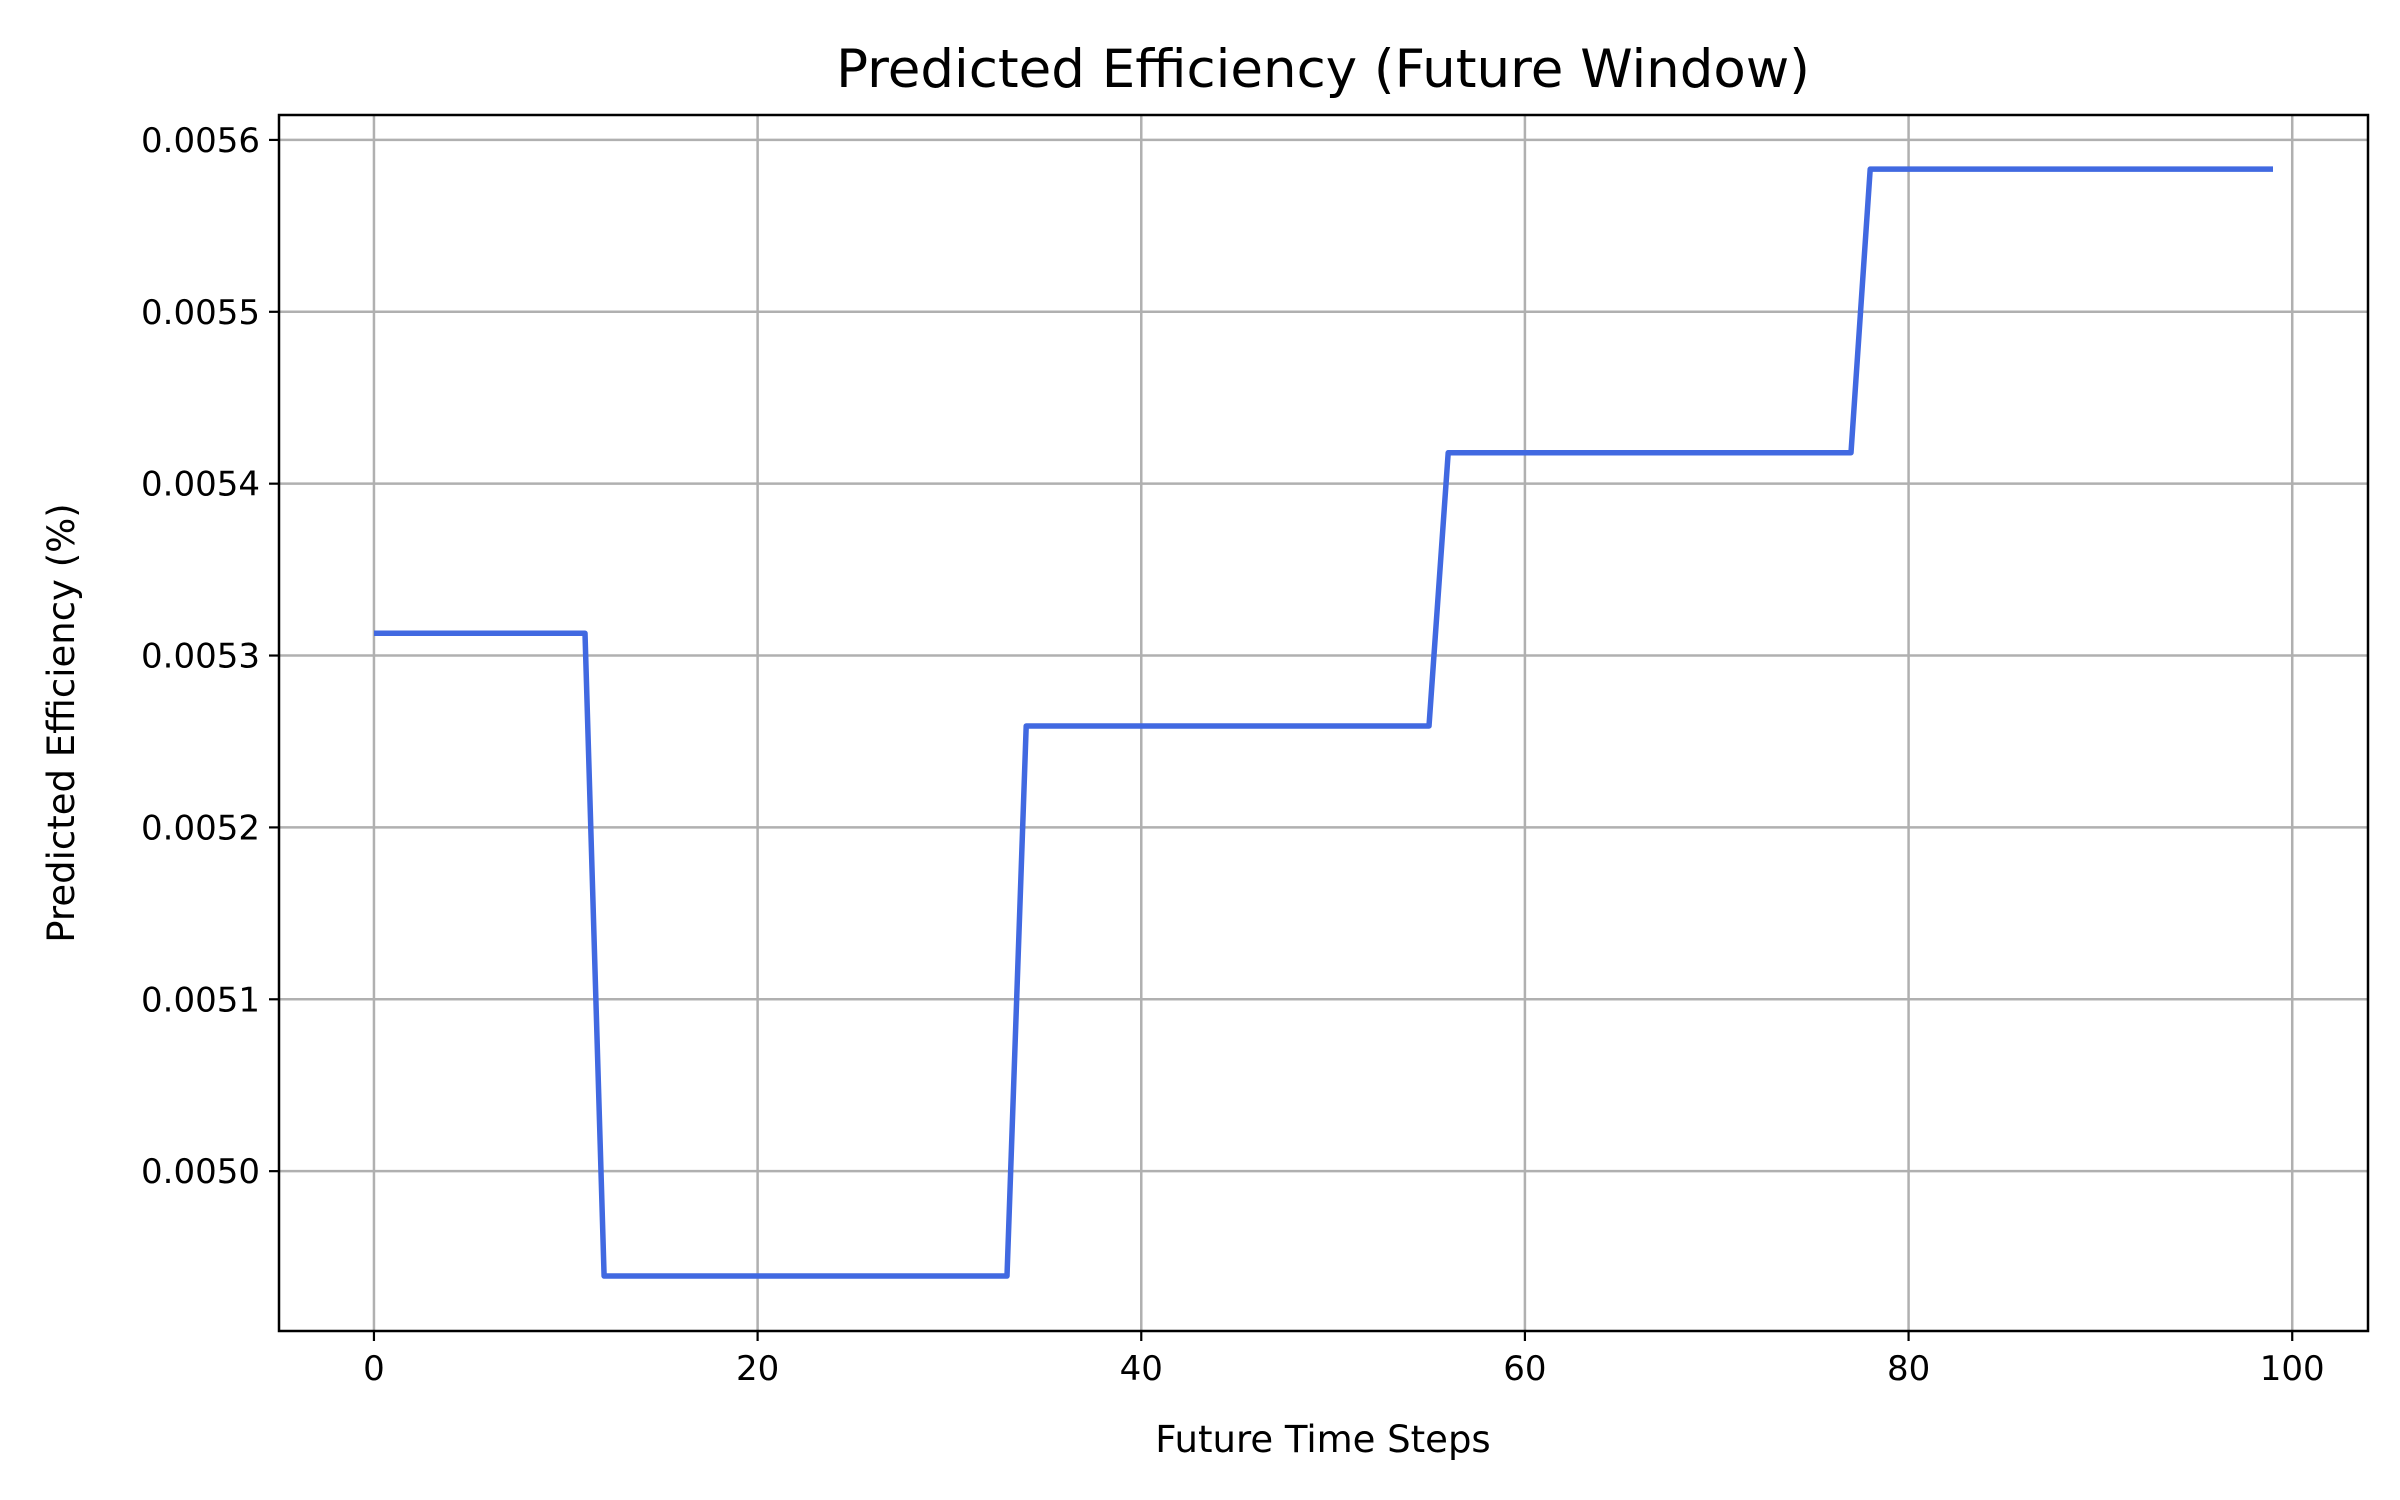  Describe the element at coordinates (1141, 1369) in the screenshot. I see `x-tick-label: 40` at that location.